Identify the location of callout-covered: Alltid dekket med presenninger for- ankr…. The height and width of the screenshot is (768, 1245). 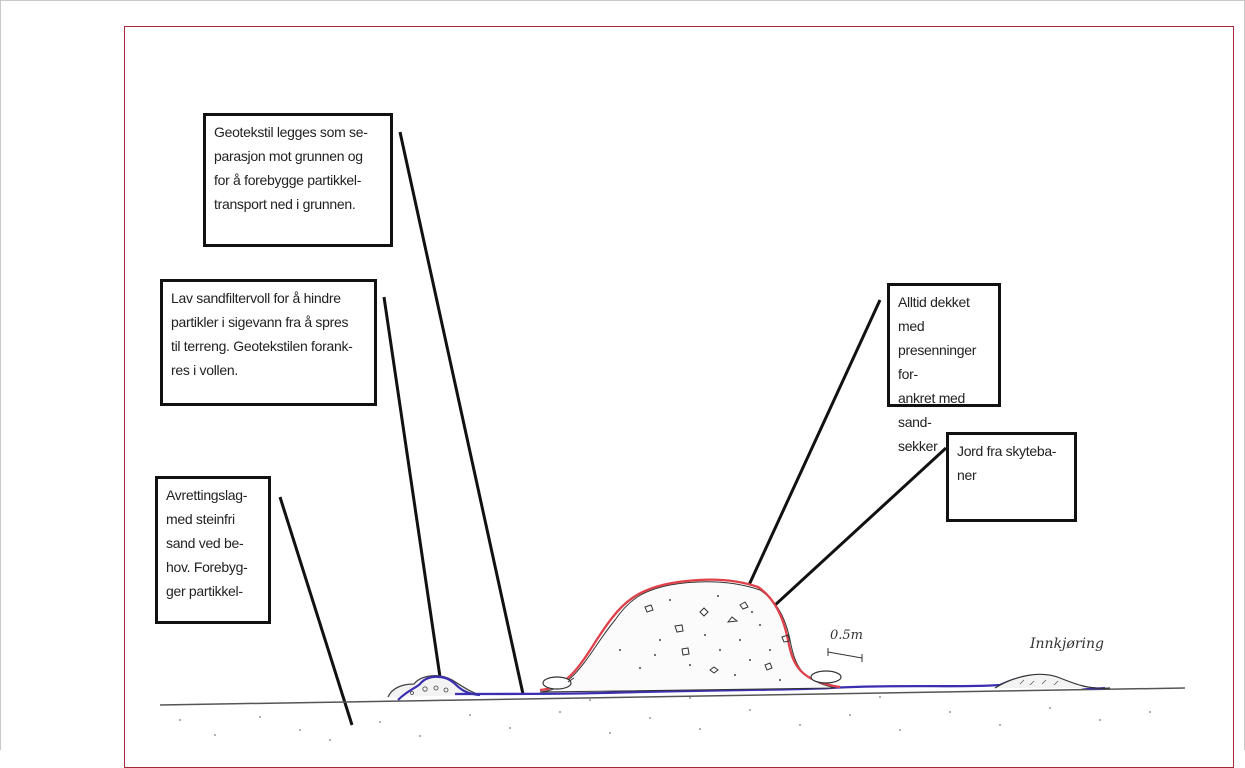
(944, 368).